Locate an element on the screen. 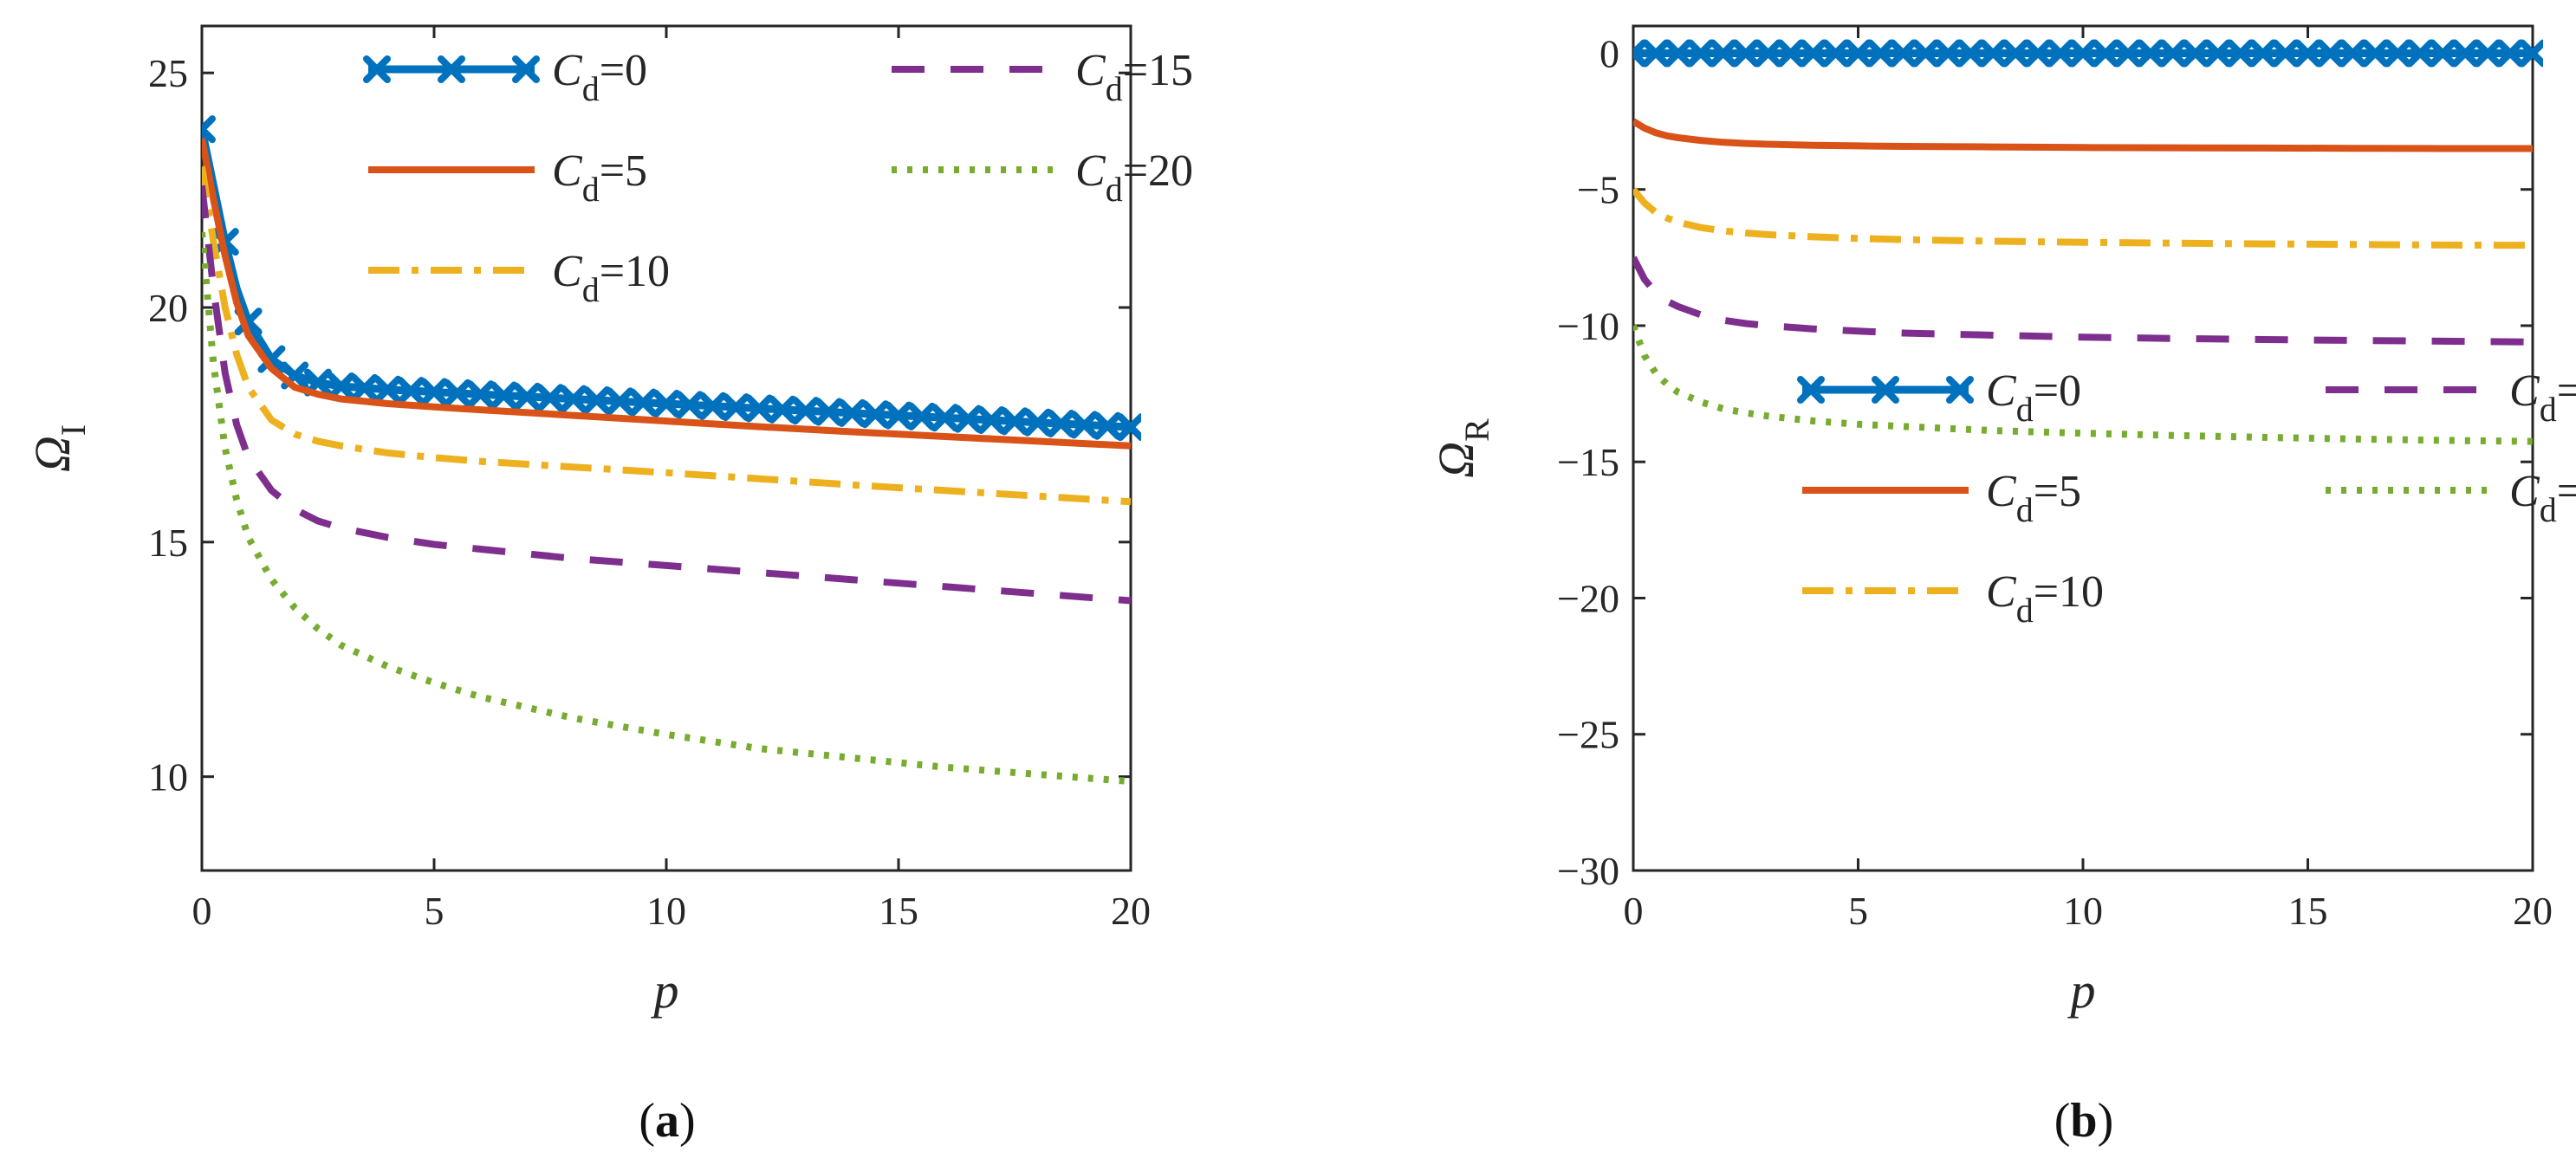 This screenshot has height=1165, width=2576. legend-label: Cd=20 is located at coordinates (2543, 498).